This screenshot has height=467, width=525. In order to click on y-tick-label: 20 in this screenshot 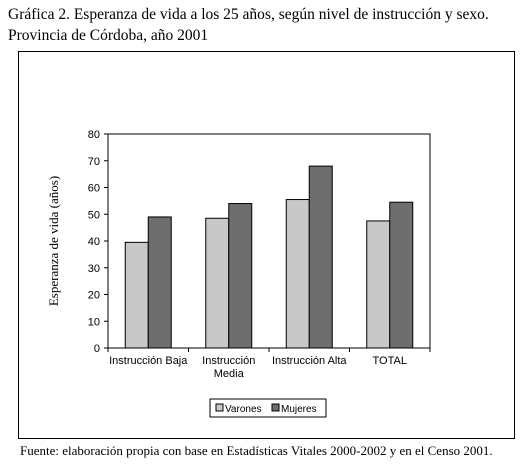, I will do `click(94, 296)`.